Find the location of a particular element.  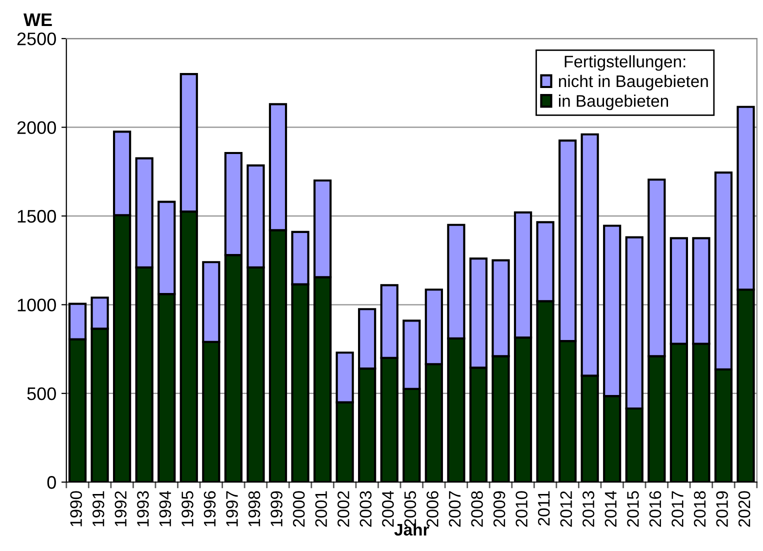

y-tick-label: 1000 is located at coordinates (37, 305).